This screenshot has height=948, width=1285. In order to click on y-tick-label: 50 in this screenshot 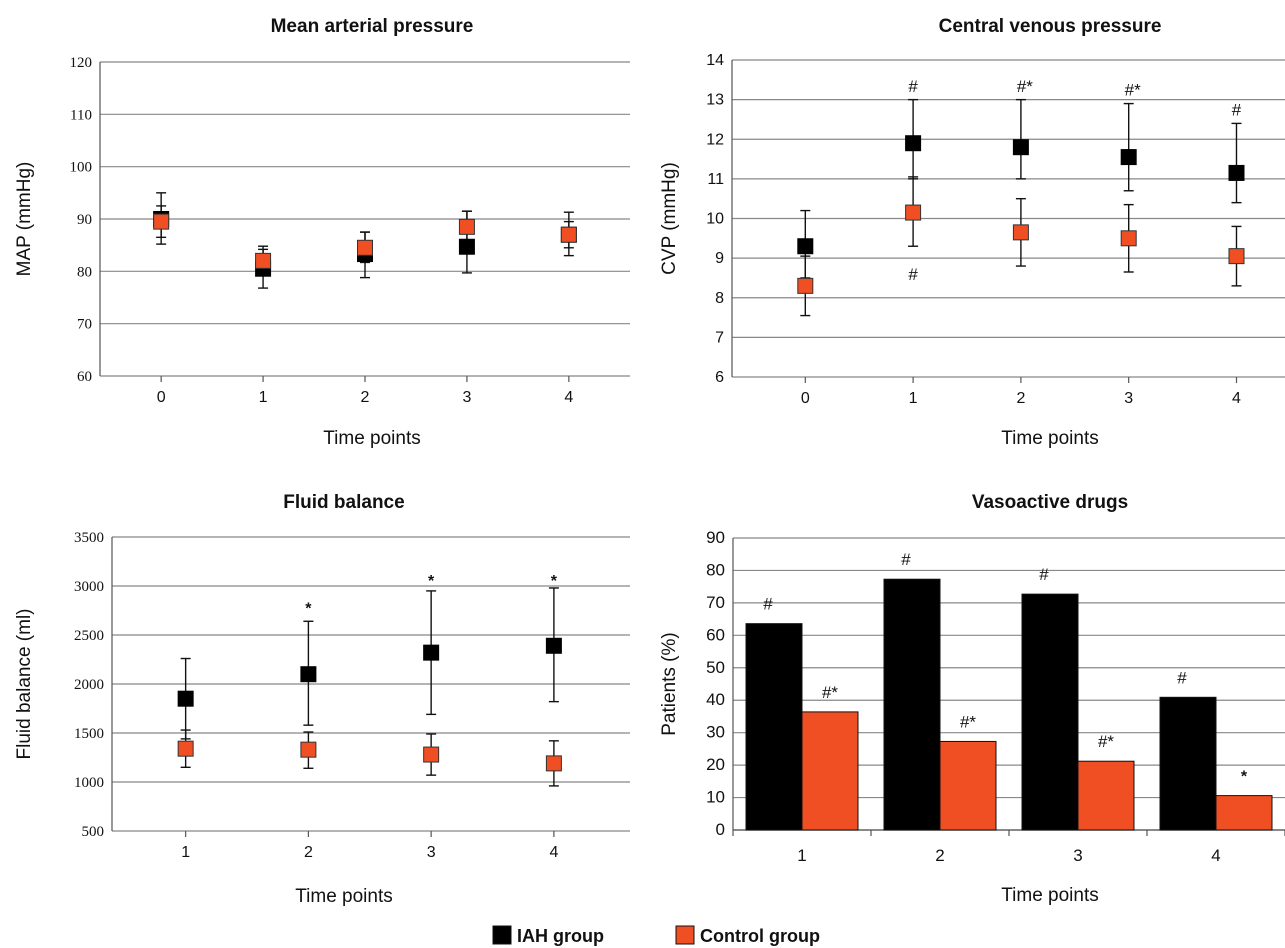, I will do `click(715, 667)`.